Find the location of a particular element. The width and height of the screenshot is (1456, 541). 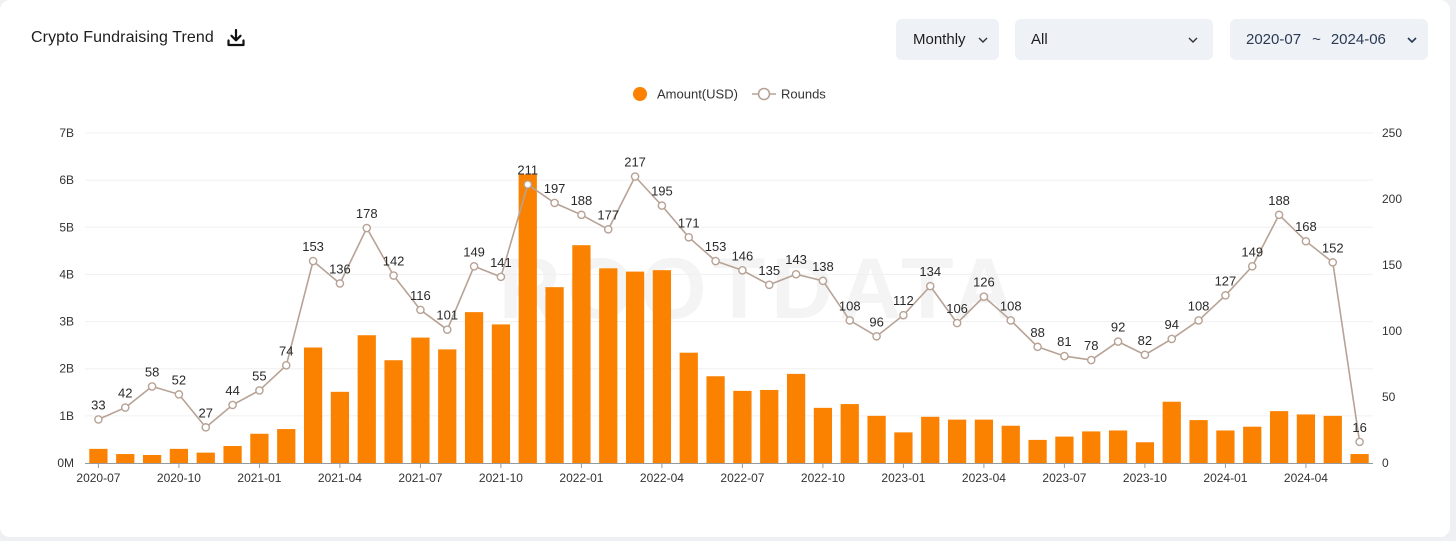

rounds-label-2023-08: 78 is located at coordinates (1091, 345).